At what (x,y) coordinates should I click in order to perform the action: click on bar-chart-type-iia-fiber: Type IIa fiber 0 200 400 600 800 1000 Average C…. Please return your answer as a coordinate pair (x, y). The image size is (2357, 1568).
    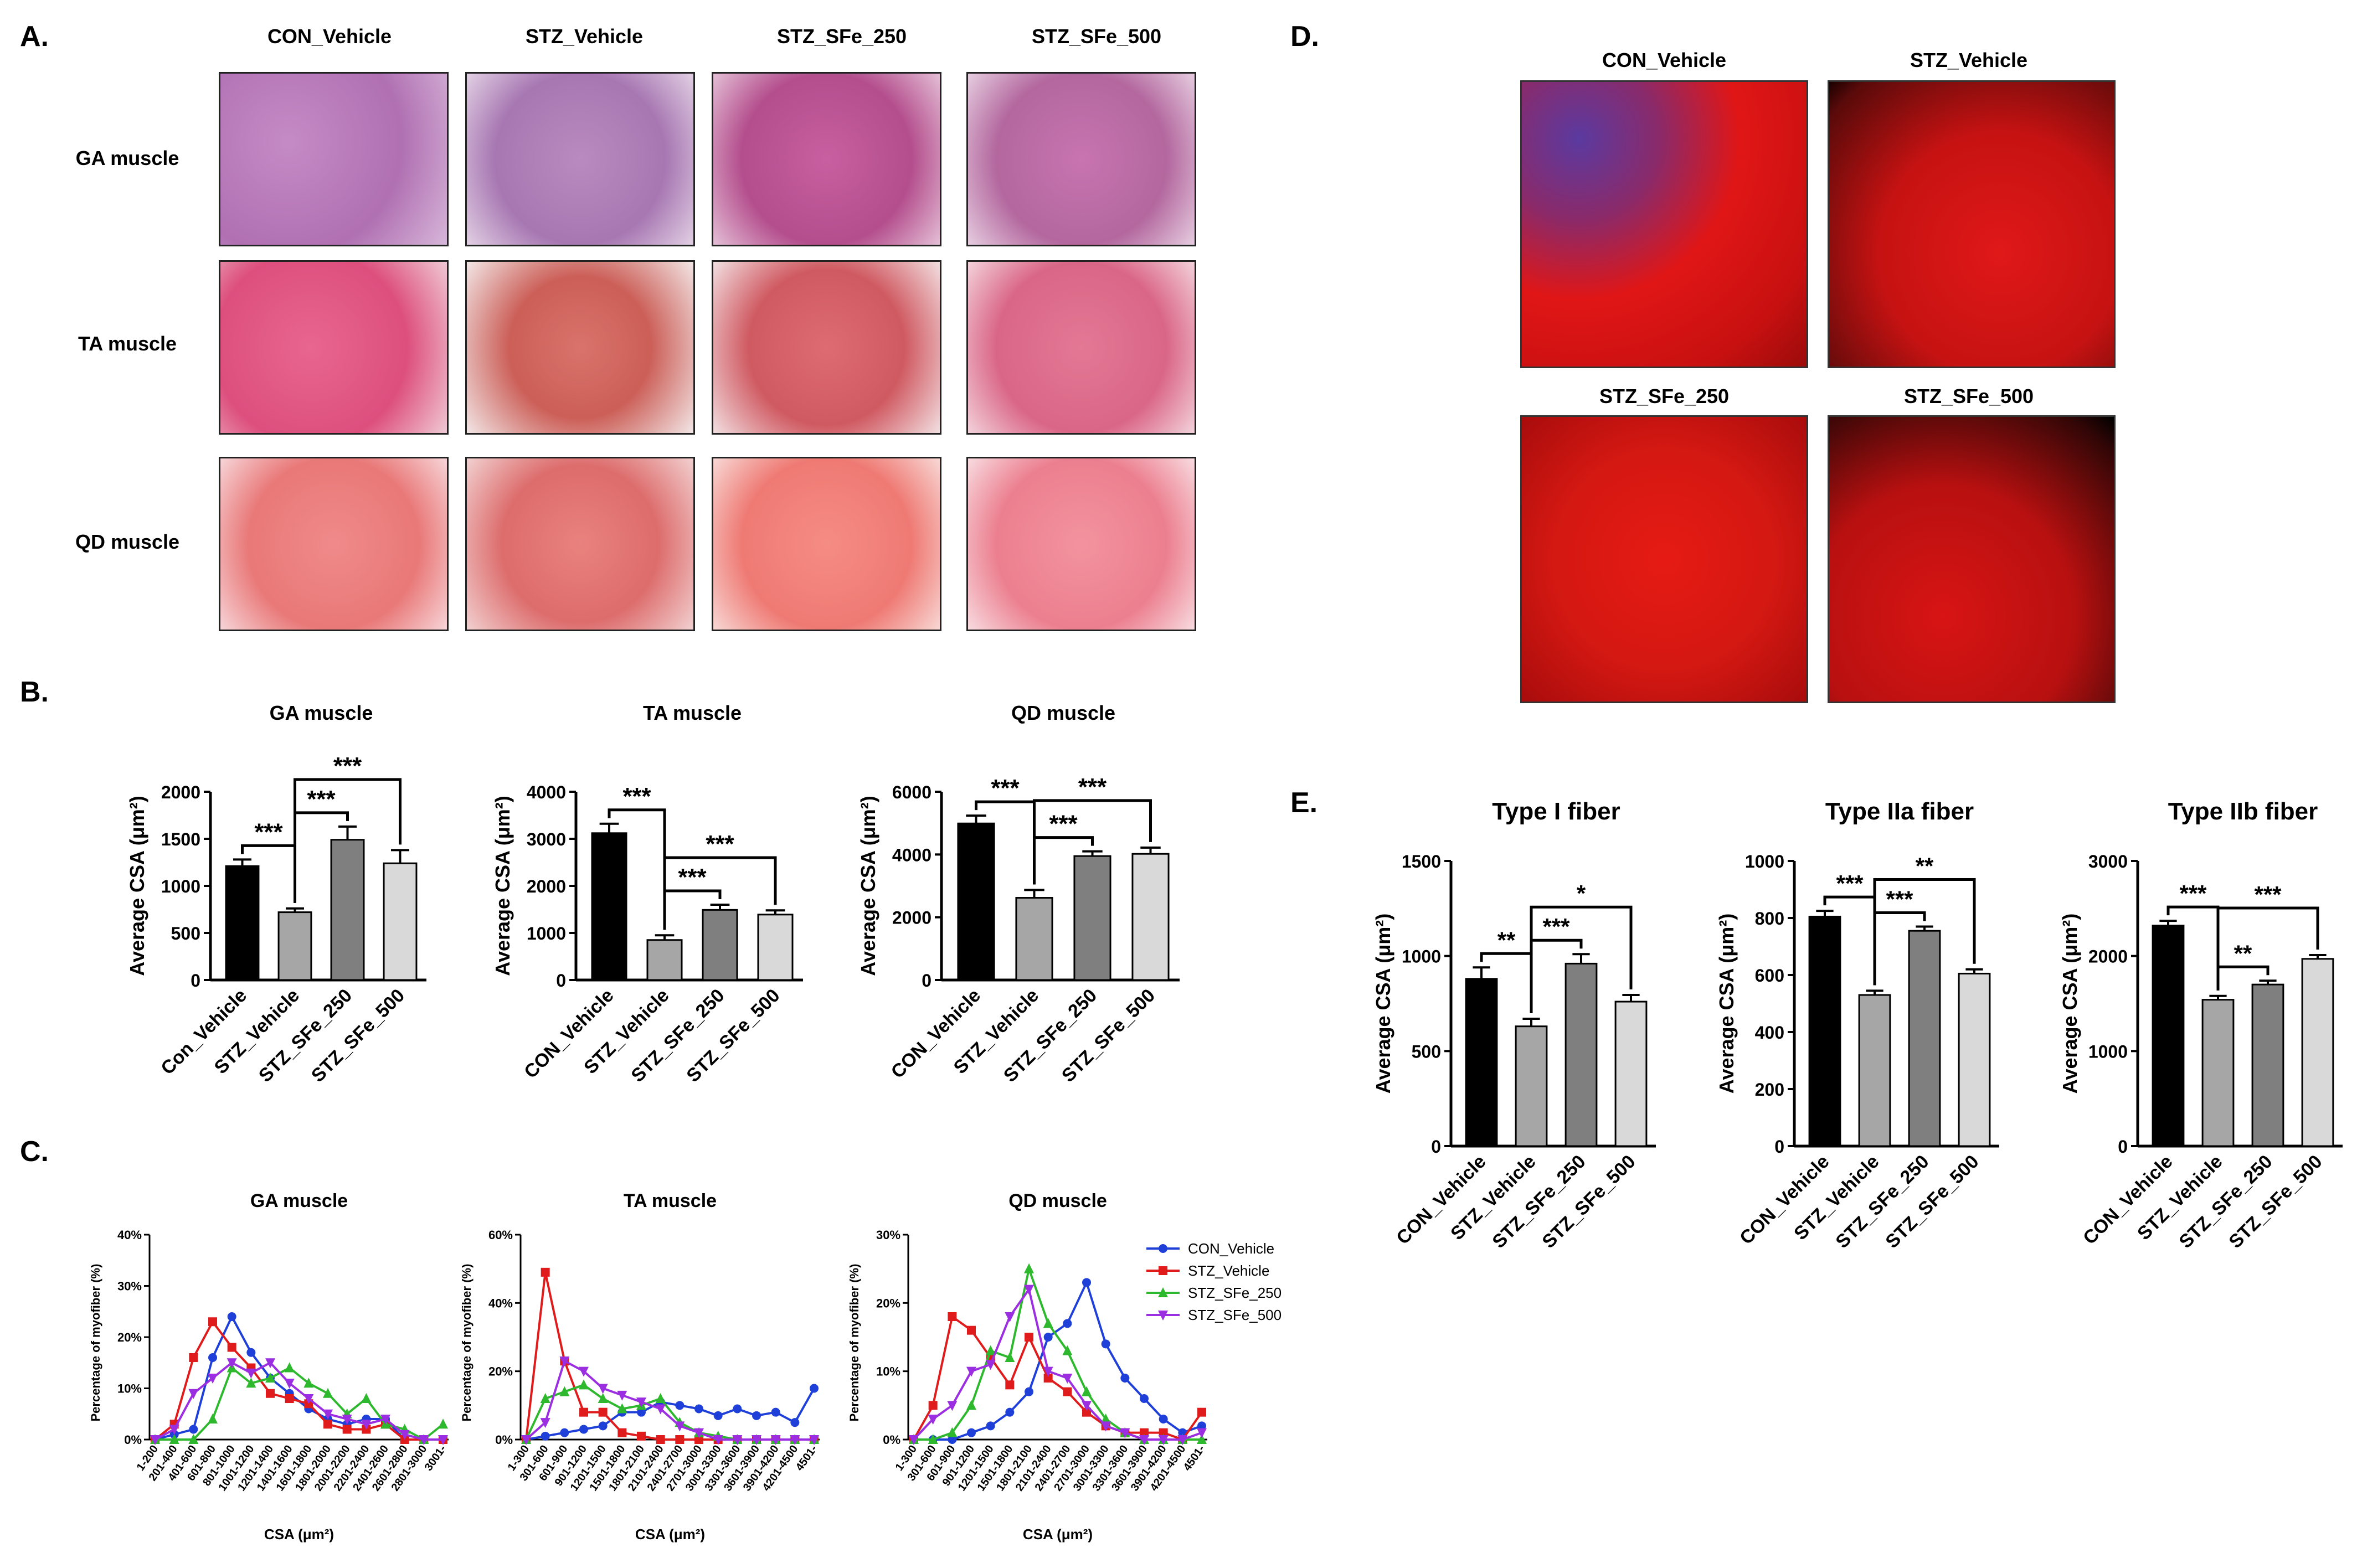
    Looking at the image, I should click on (1857, 1025).